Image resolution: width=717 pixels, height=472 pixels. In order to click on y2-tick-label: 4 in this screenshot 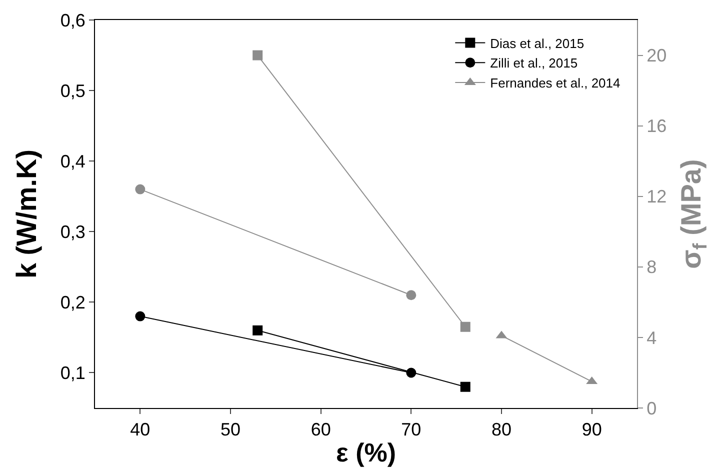, I will do `click(651, 338)`.